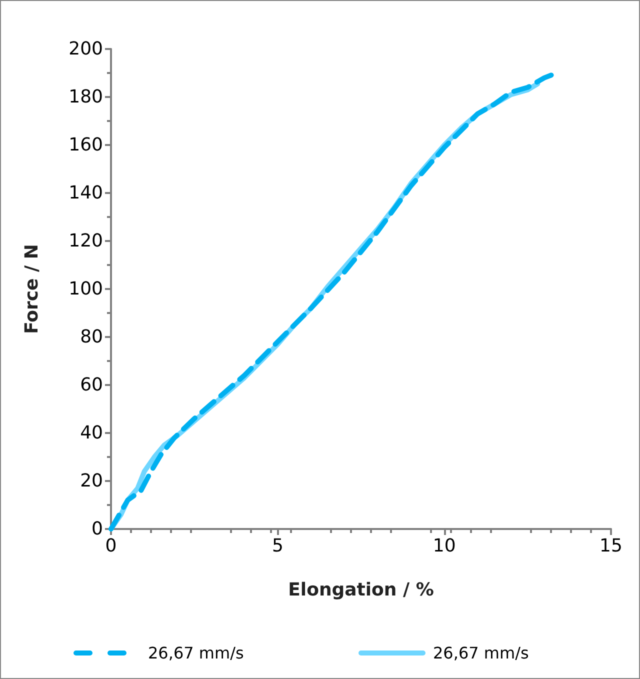 This screenshot has height=679, width=640. I want to click on y-tick-label: 20, so click(91, 481).